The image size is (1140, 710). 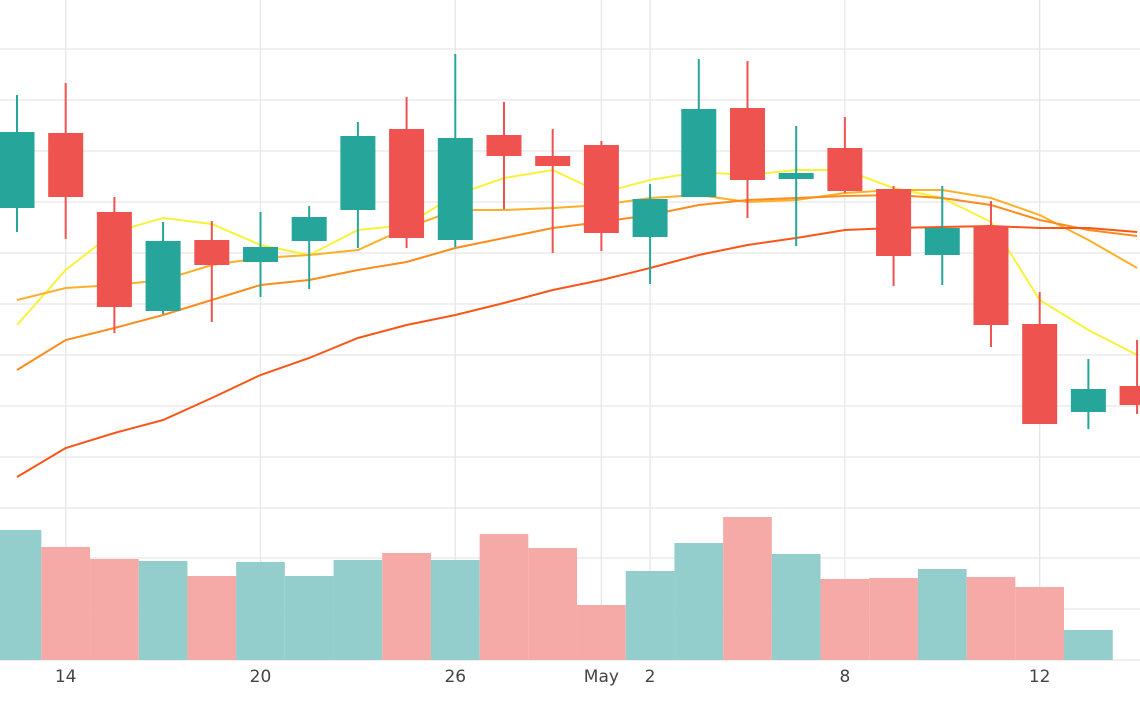 What do you see at coordinates (844, 677) in the screenshot?
I see `x-tick-label: 8` at bounding box center [844, 677].